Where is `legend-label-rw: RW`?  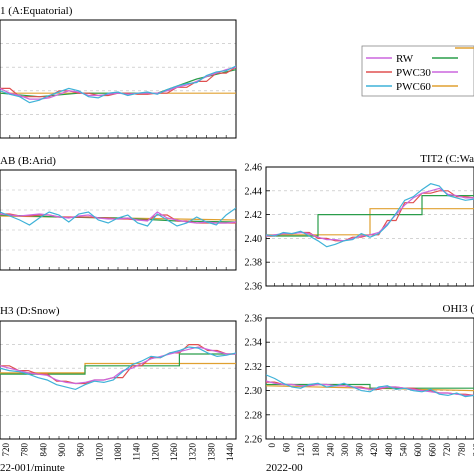
legend-label-rw: RW is located at coordinates (405, 59).